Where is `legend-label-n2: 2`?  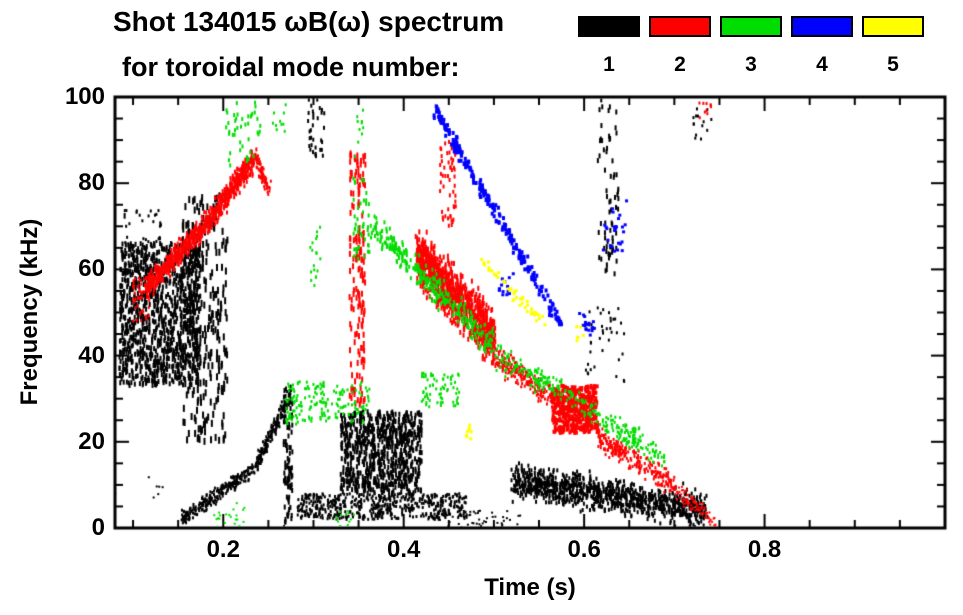 legend-label-n2: 2 is located at coordinates (680, 64).